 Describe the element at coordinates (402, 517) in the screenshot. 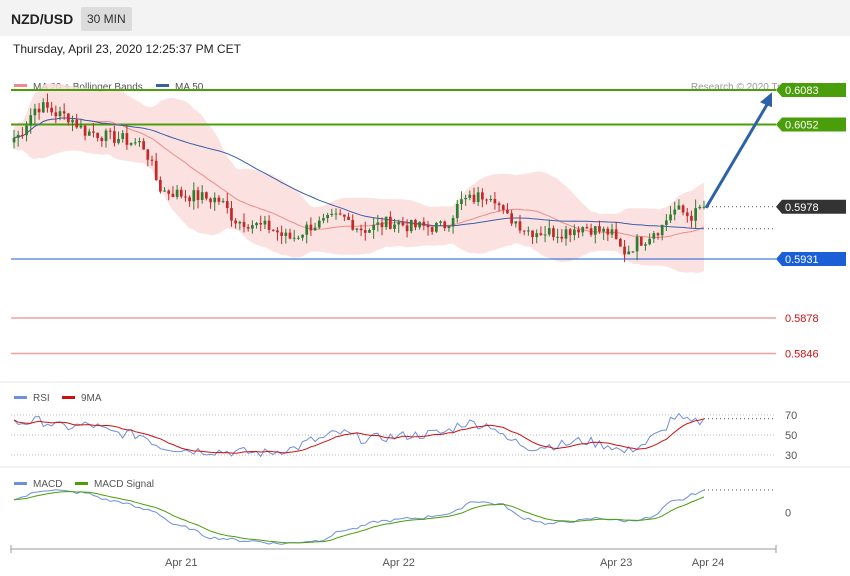

I see `macd-panel: 0` at that location.